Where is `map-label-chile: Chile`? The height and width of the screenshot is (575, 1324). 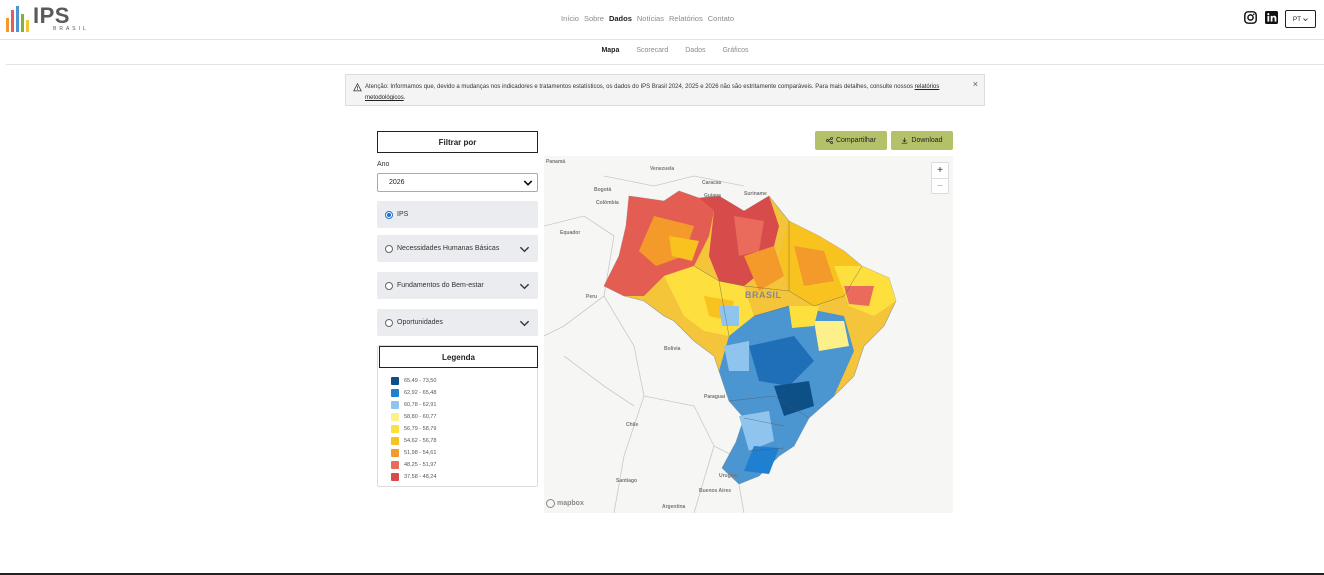 map-label-chile: Chile is located at coordinates (632, 425).